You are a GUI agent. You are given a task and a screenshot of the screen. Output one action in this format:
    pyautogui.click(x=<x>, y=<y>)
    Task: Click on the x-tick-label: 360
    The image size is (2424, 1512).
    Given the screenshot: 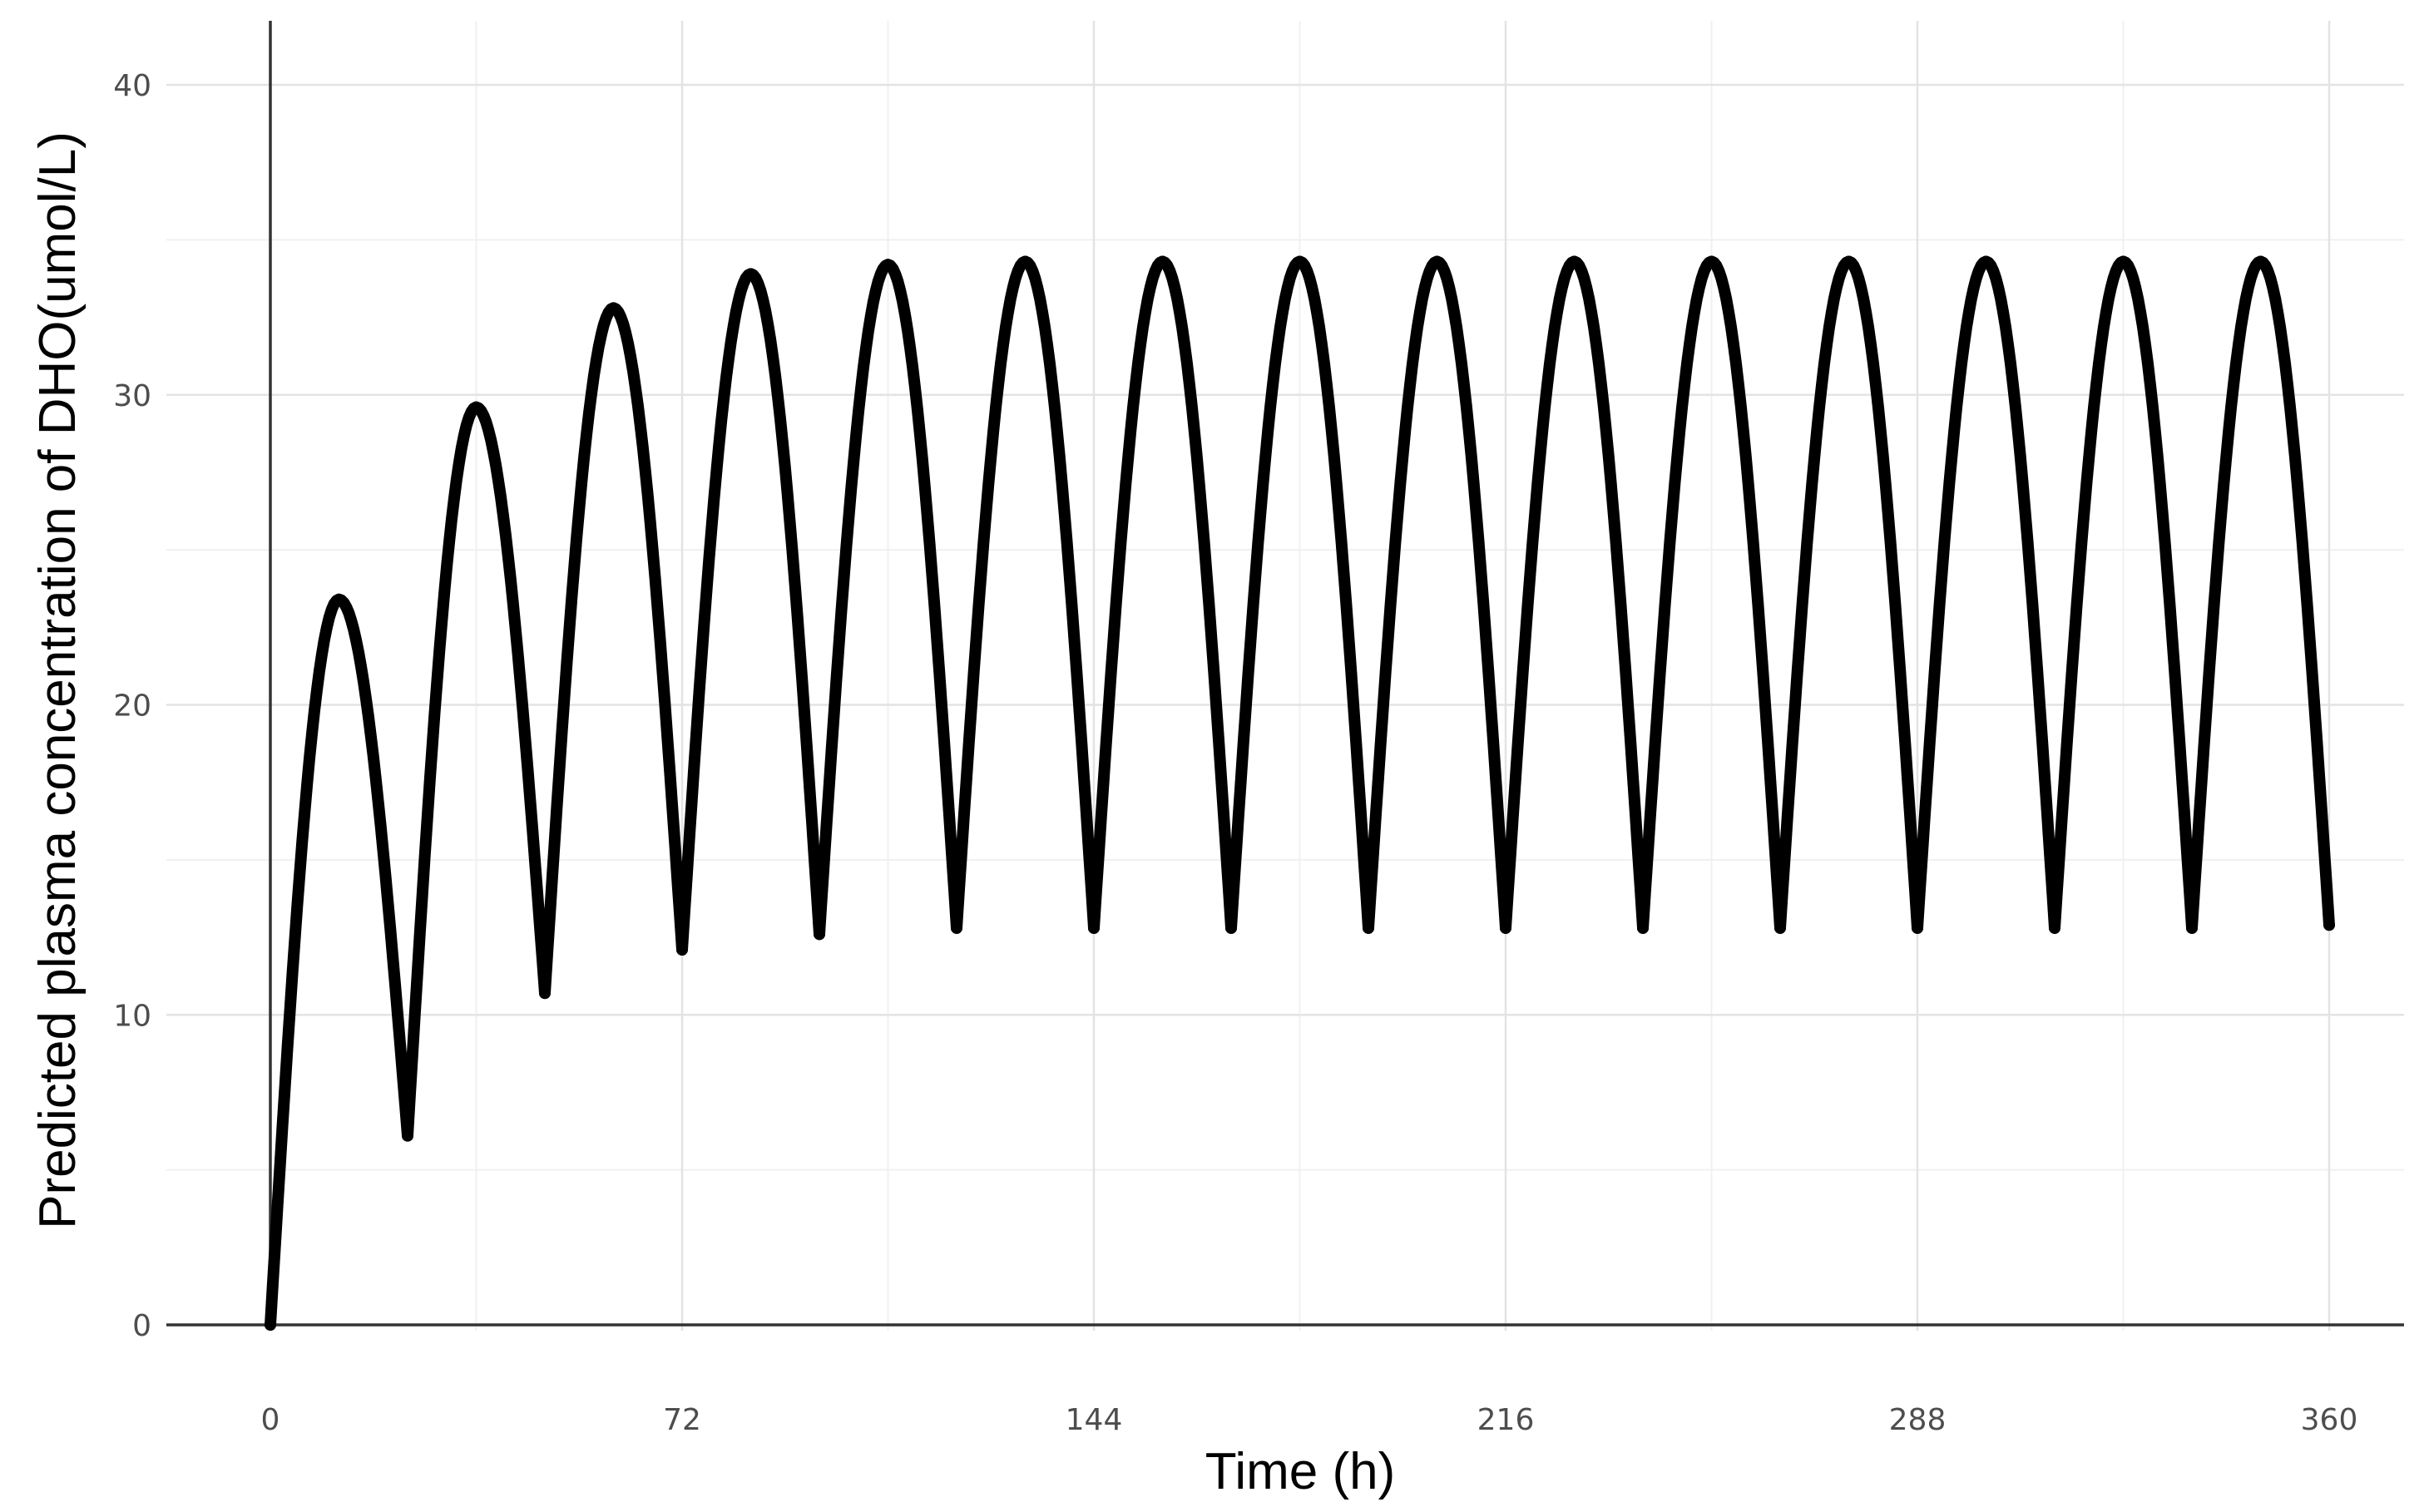 What is the action you would take?
    pyautogui.click(x=2329, y=1420)
    